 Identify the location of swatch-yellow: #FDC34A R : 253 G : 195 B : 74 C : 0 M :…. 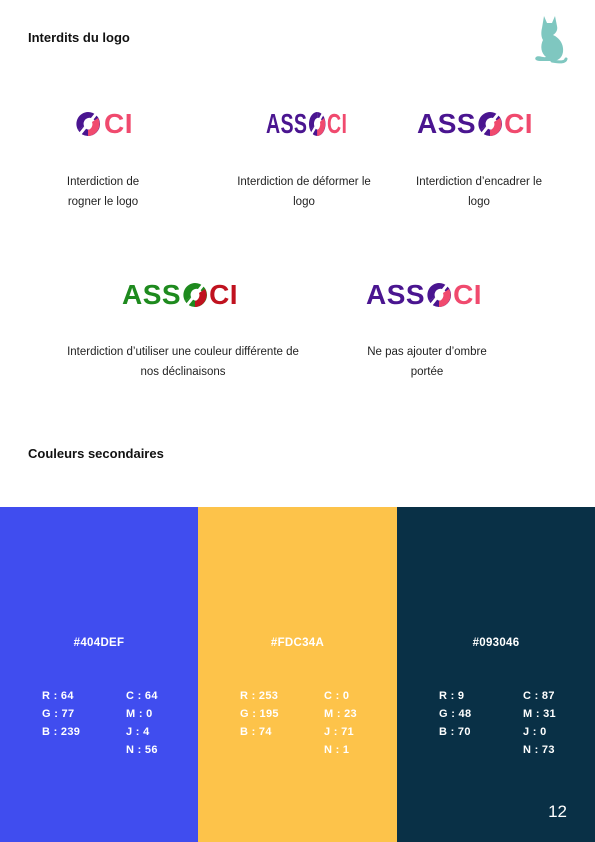
(297, 674).